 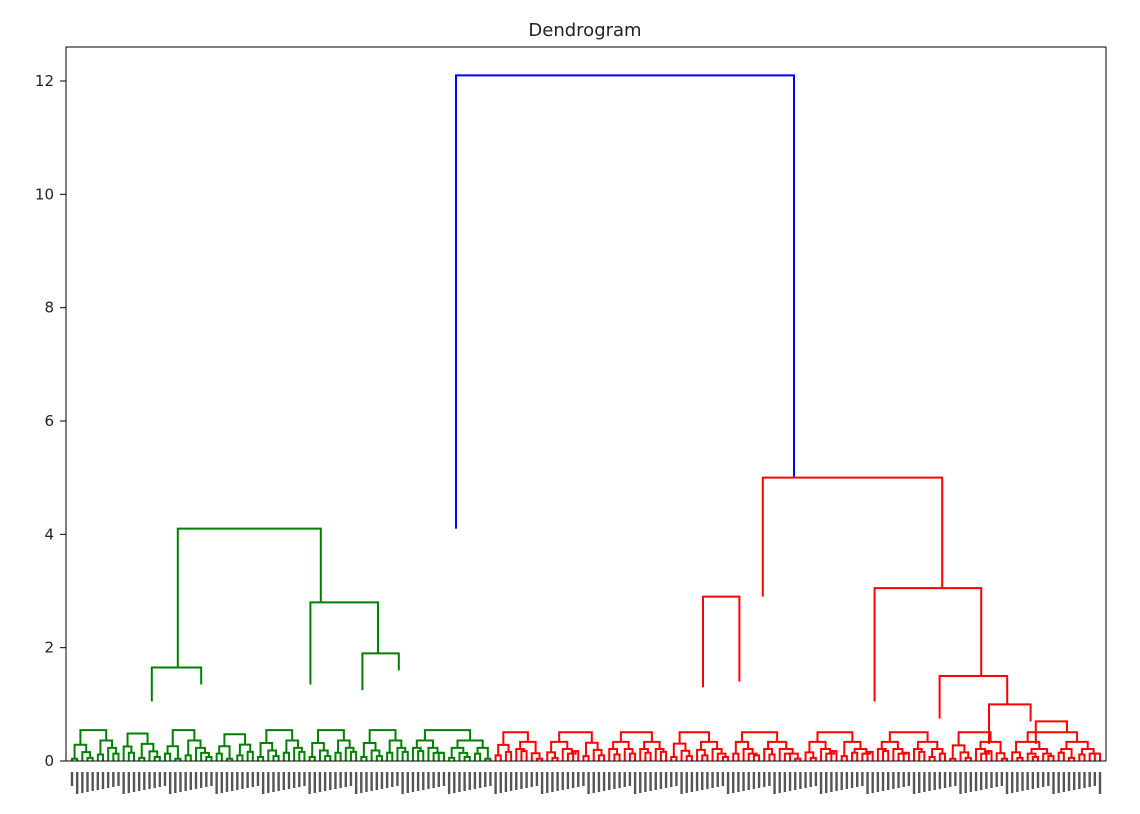 What do you see at coordinates (584, 30) in the screenshot?
I see `chart-title: Dendrogram` at bounding box center [584, 30].